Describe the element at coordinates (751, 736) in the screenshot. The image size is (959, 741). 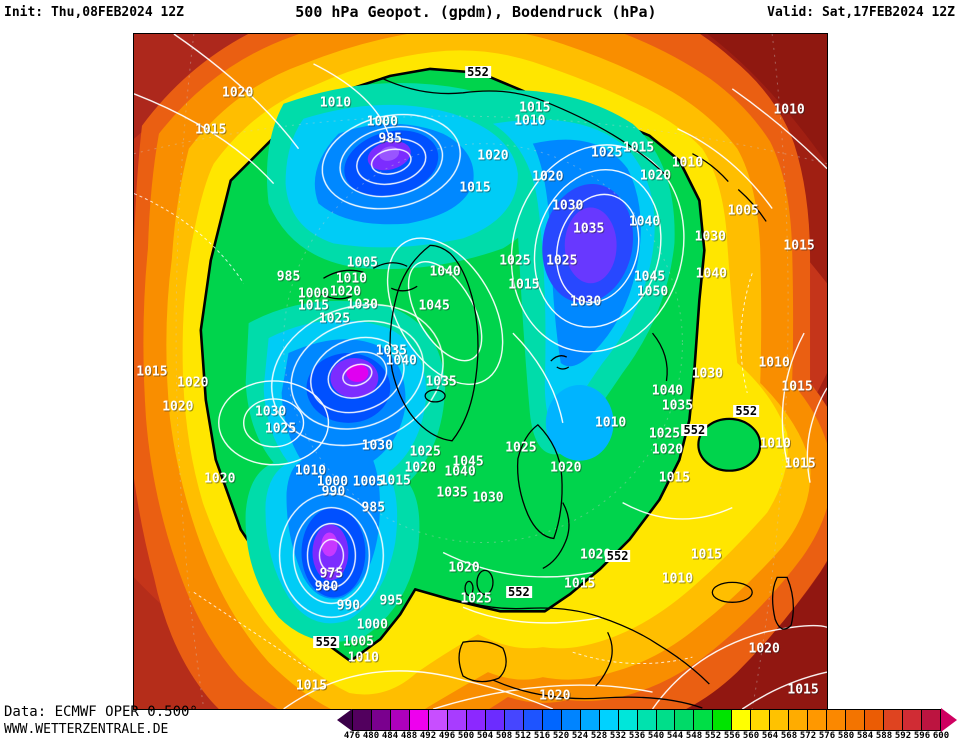
I see `colorbar-tick-label: 560` at that location.